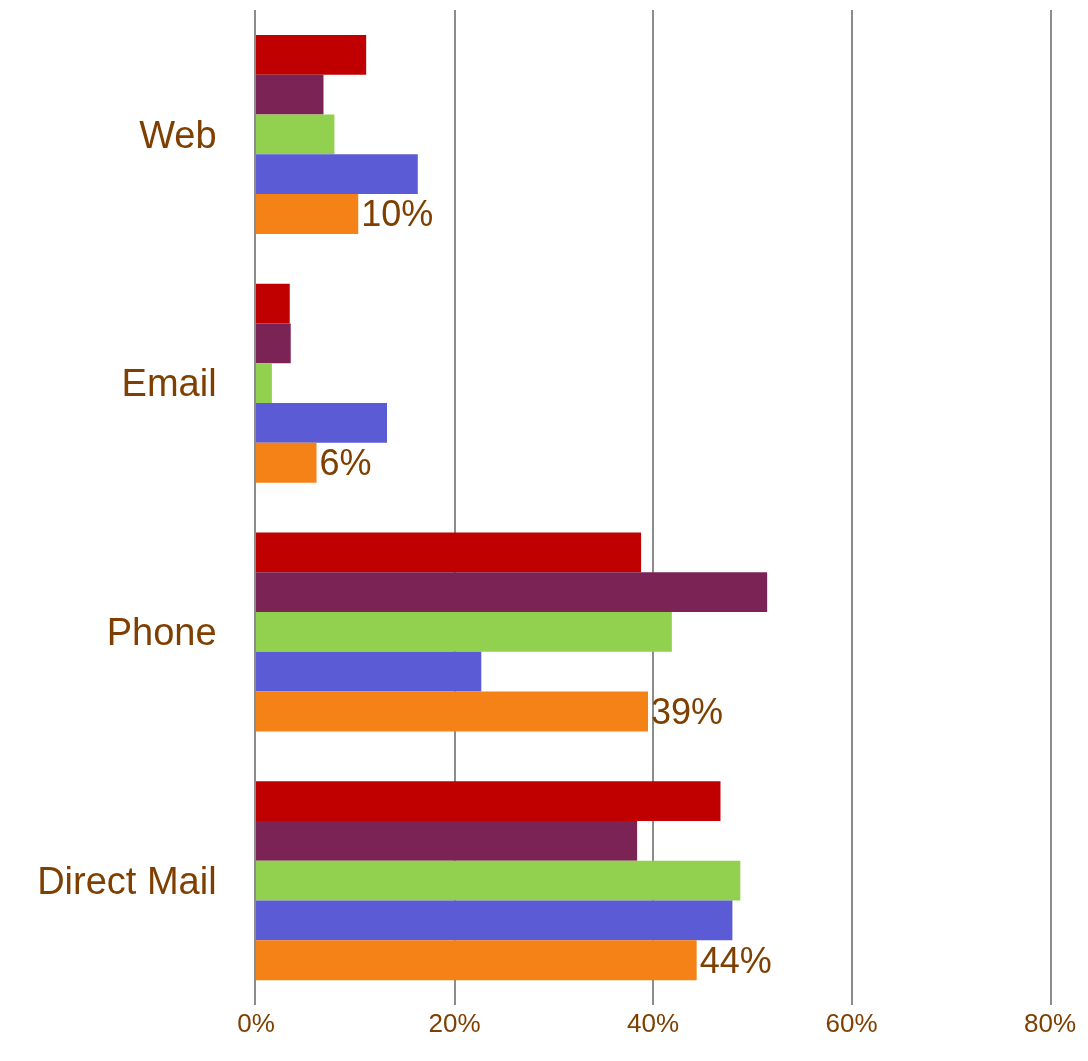 This screenshot has width=1088, height=1061. I want to click on y-tick-label: Email, so click(169, 383).